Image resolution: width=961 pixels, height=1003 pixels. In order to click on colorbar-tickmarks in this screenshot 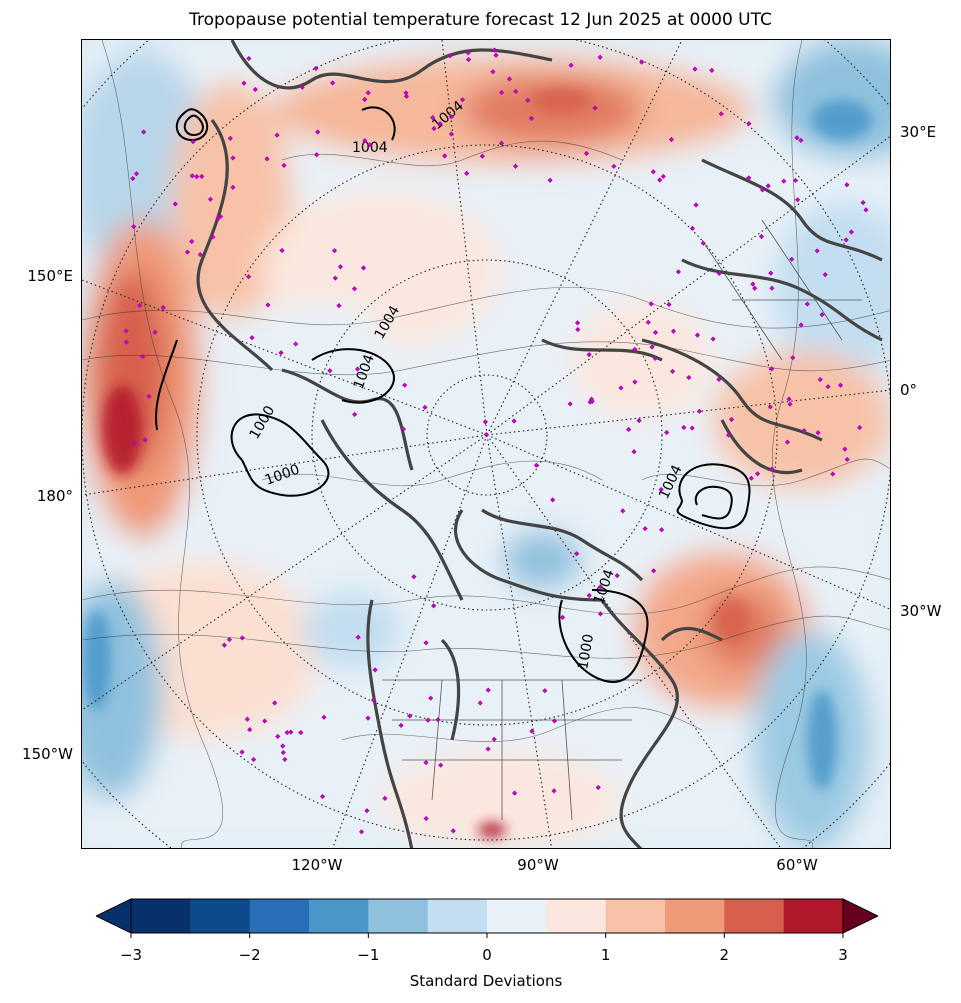, I will do `click(487, 935)`.